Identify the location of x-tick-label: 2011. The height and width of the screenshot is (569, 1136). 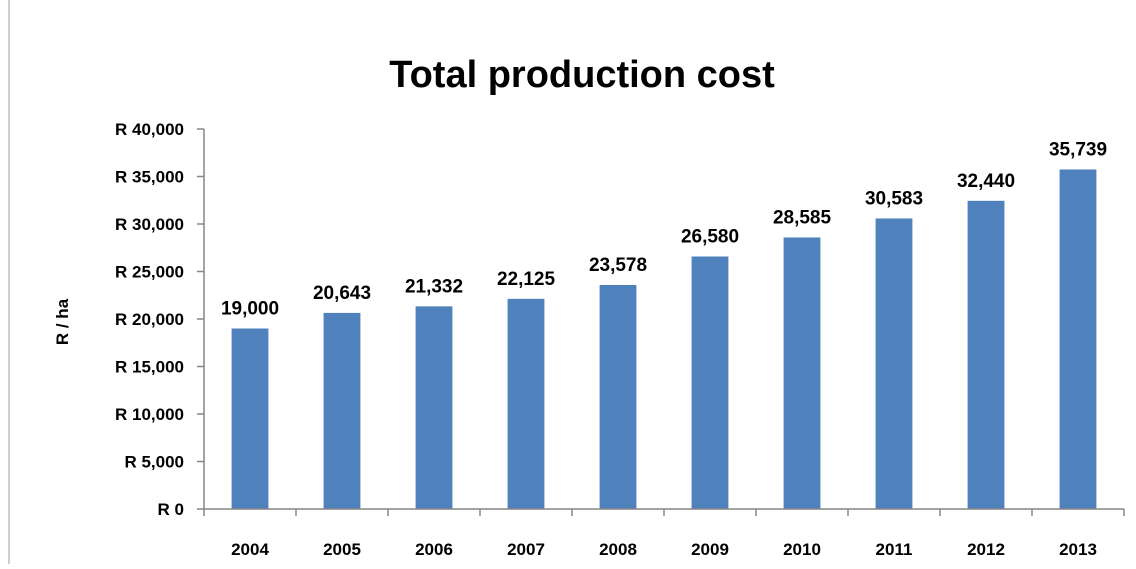
(894, 549).